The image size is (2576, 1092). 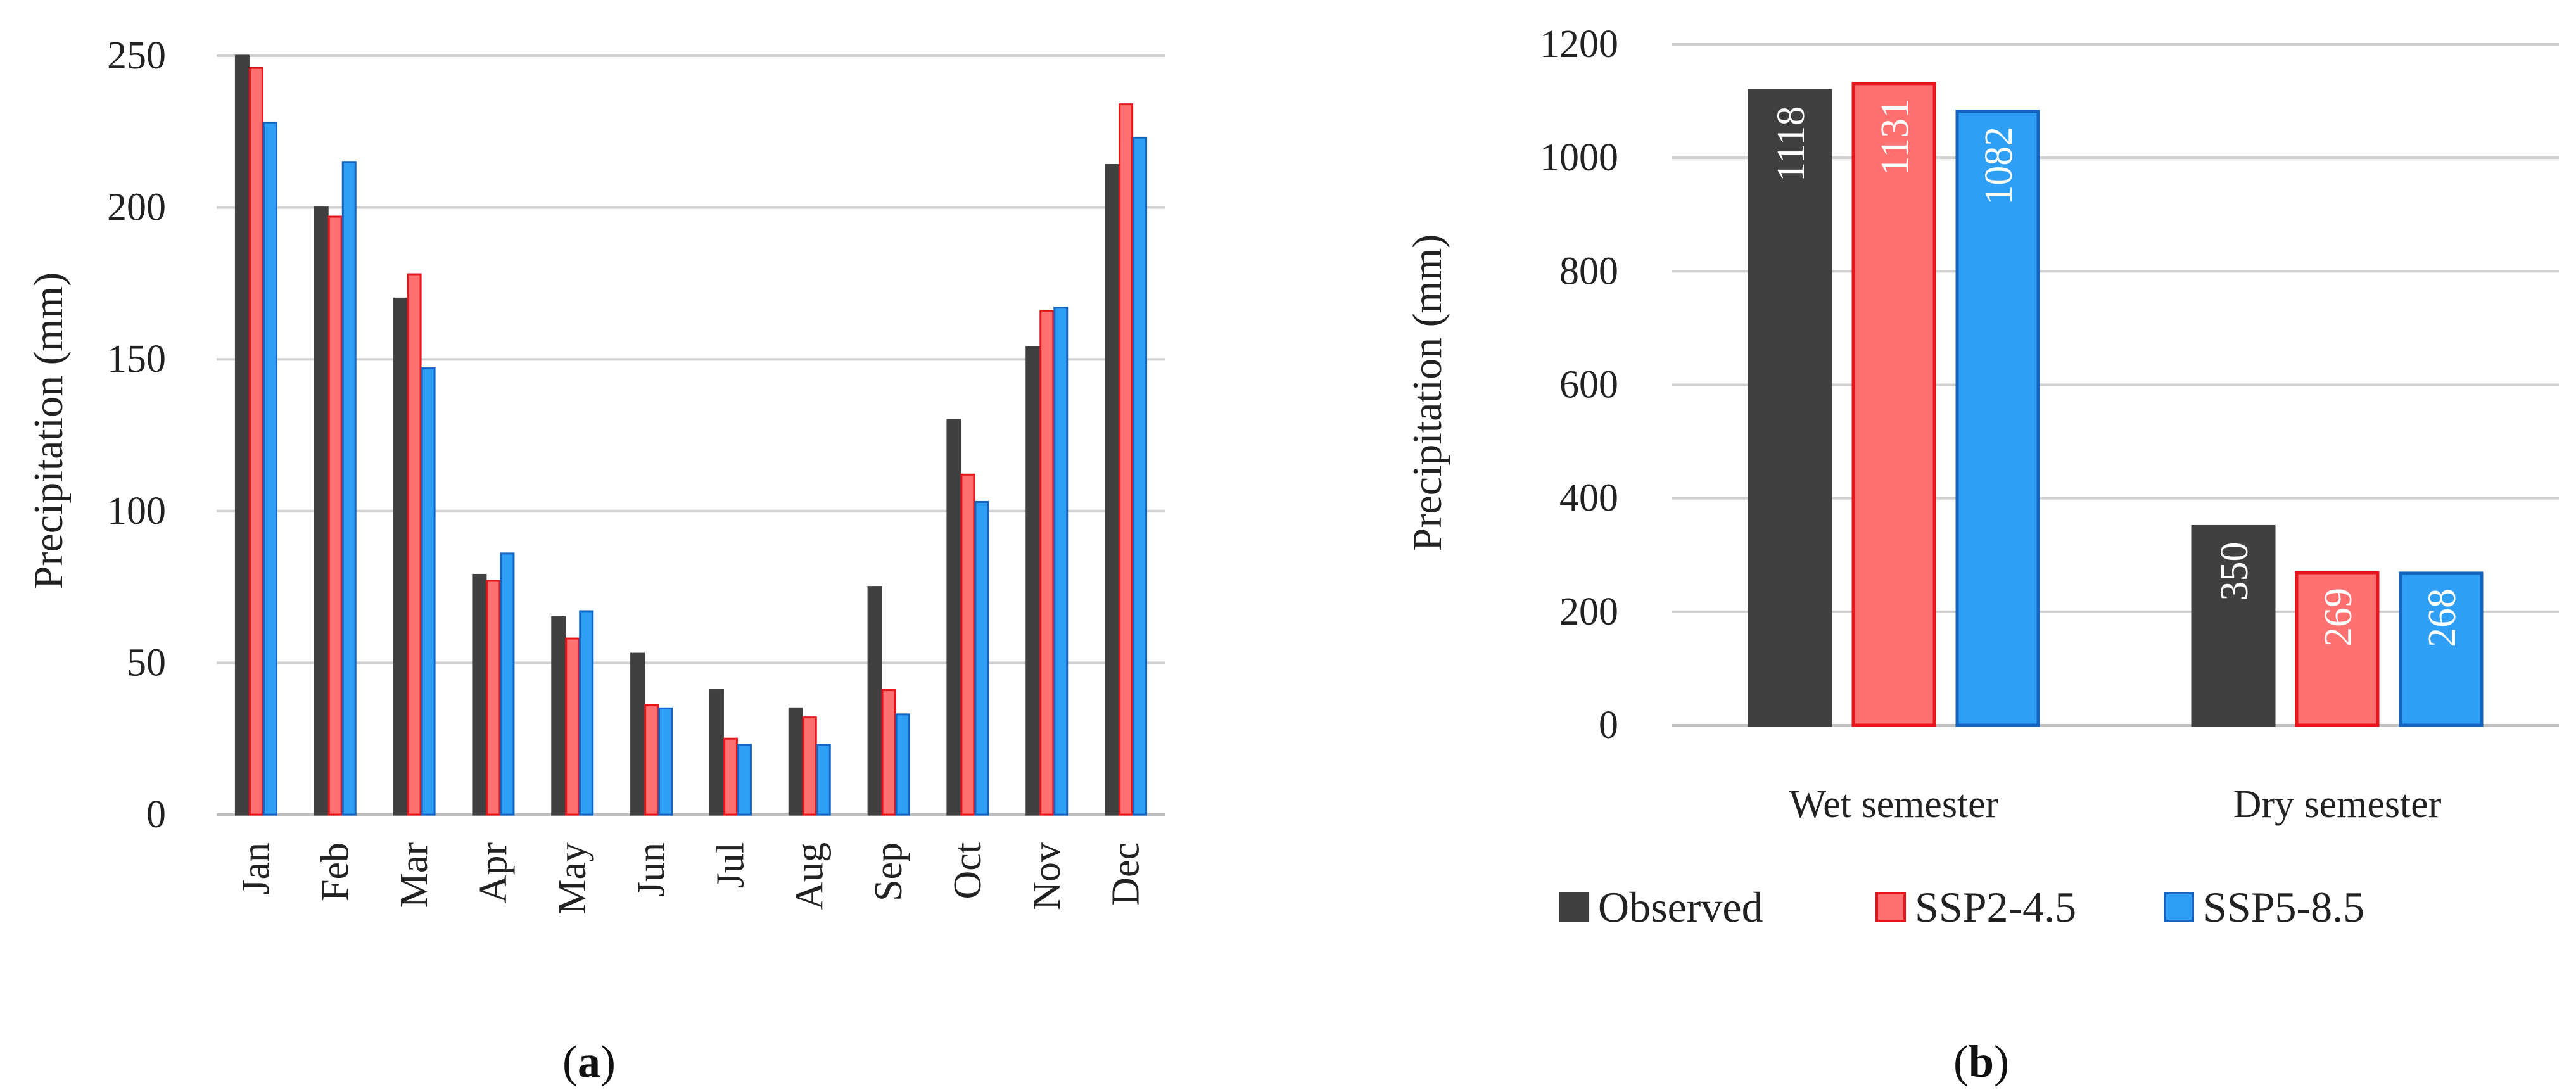 I want to click on bar-b-wet-semester-observed, so click(x=1790, y=408).